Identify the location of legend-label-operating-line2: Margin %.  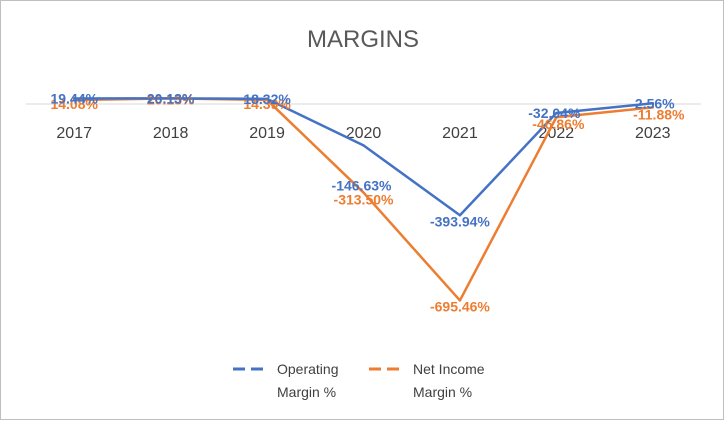
(306, 392).